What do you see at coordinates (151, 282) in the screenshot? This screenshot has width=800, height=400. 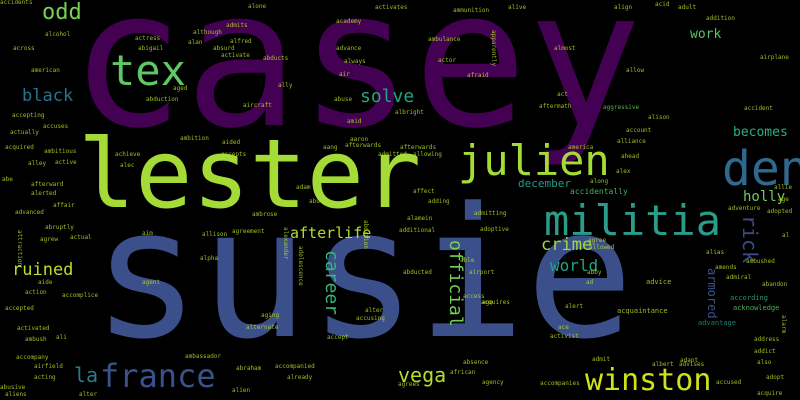 I see `word-agent: agent` at bounding box center [151, 282].